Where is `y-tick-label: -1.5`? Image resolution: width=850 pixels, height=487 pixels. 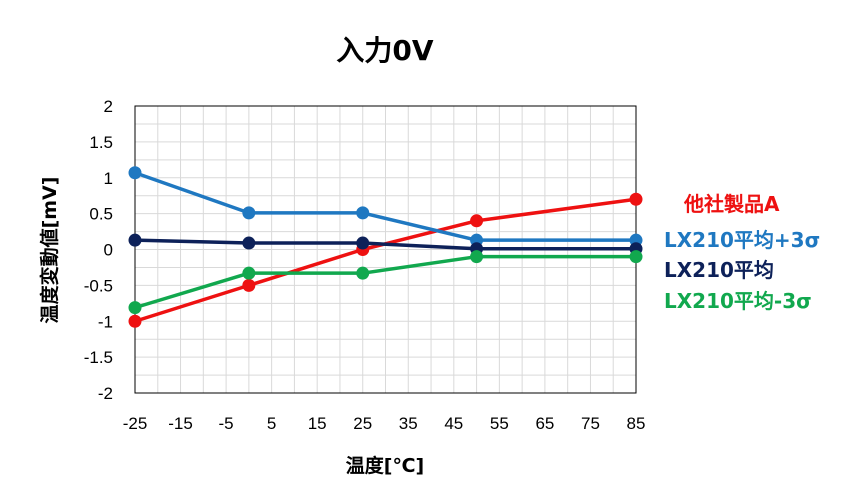
y-tick-label: -1.5 is located at coordinates (98, 357).